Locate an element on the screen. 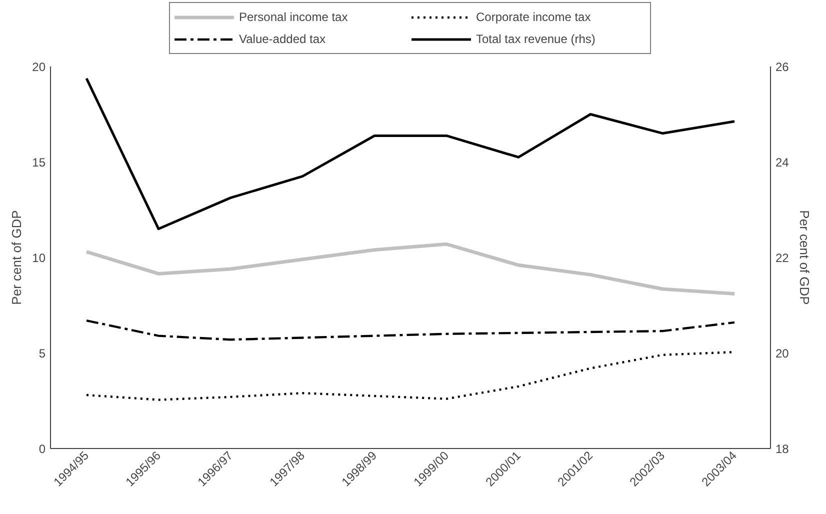 The image size is (826, 514). legend-label: Total tax revenue (rhs) is located at coordinates (536, 39).